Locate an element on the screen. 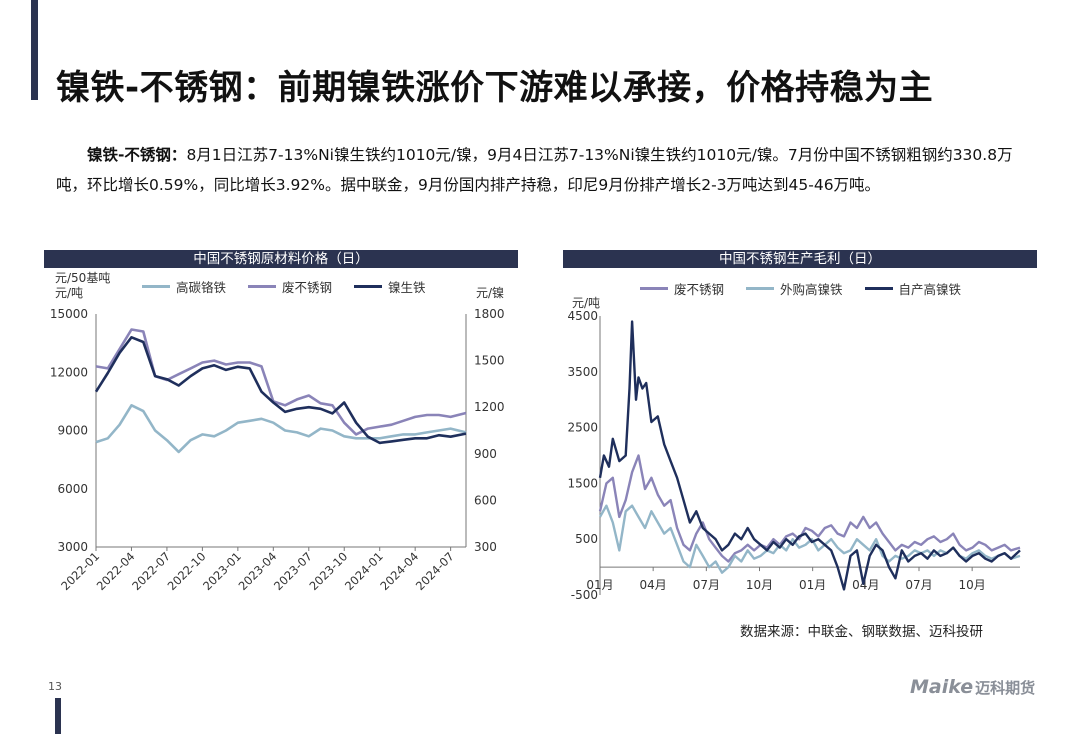  chart2-legend-label-1: 外购高镍铁 is located at coordinates (811, 289).